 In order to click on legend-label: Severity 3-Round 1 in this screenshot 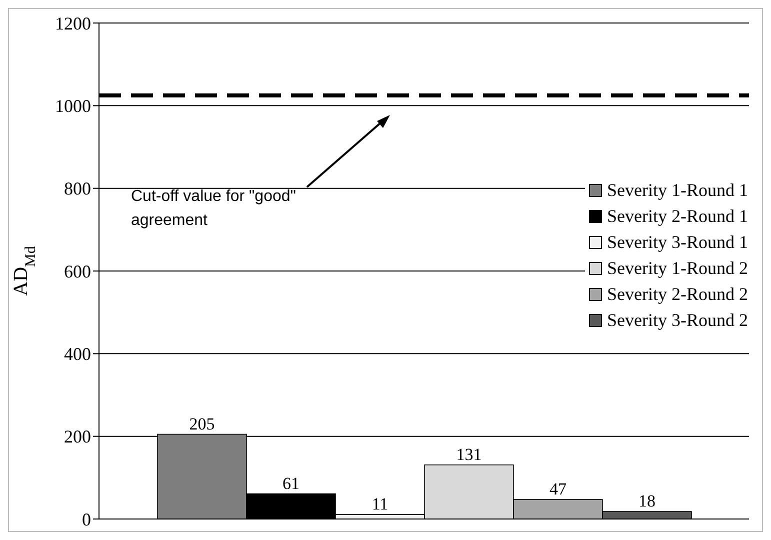, I will do `click(677, 242)`.